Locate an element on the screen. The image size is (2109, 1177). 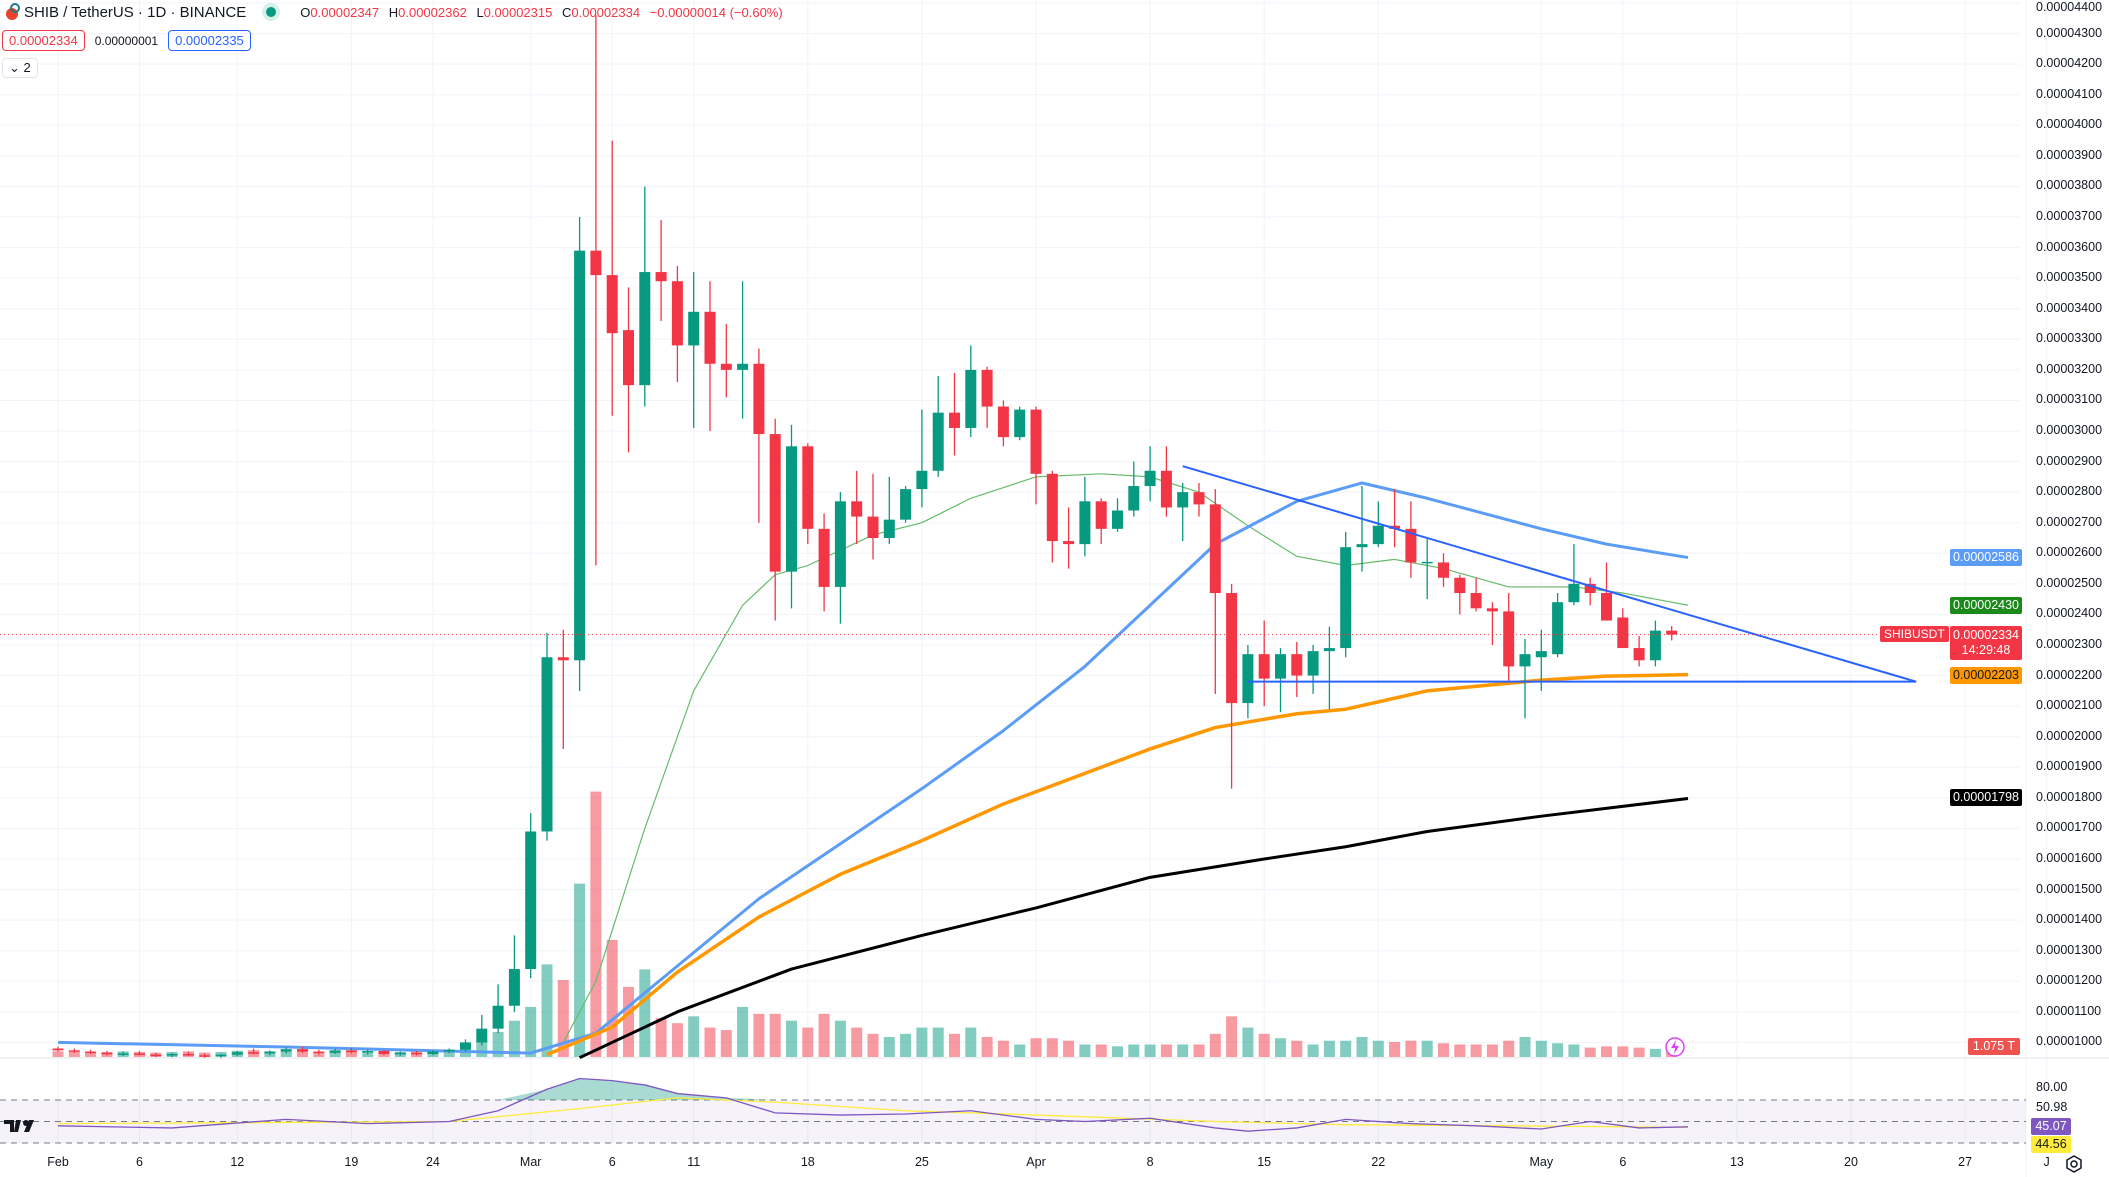
low-value: 0.00002315 is located at coordinates (518, 12).